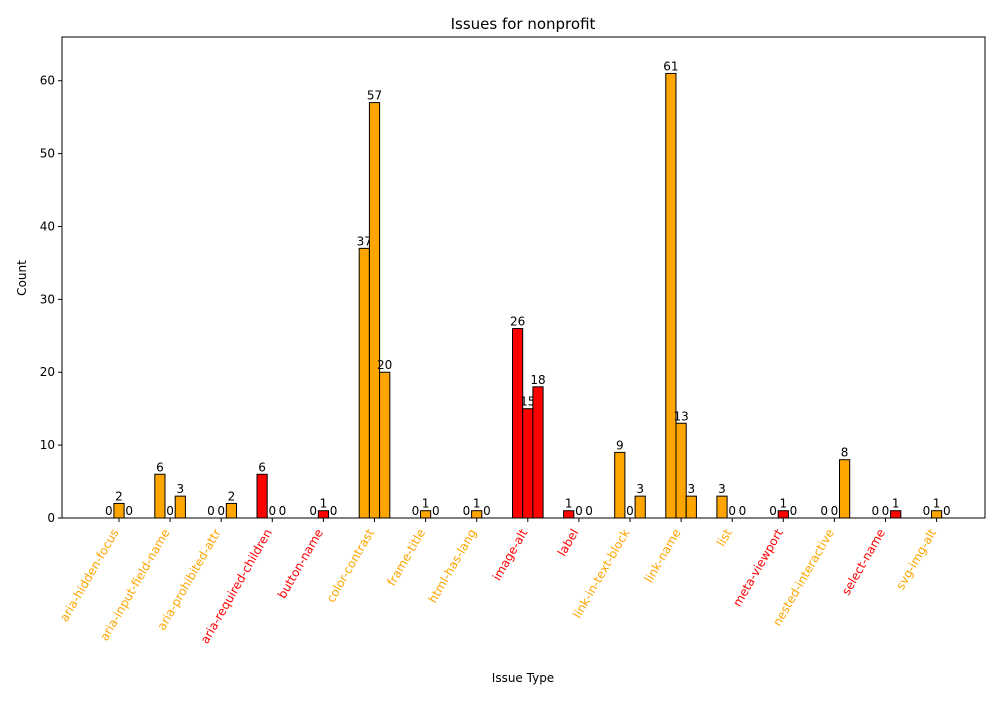  Describe the element at coordinates (916, 559) in the screenshot. I see `x-tick-label: svg-img-alt` at that location.